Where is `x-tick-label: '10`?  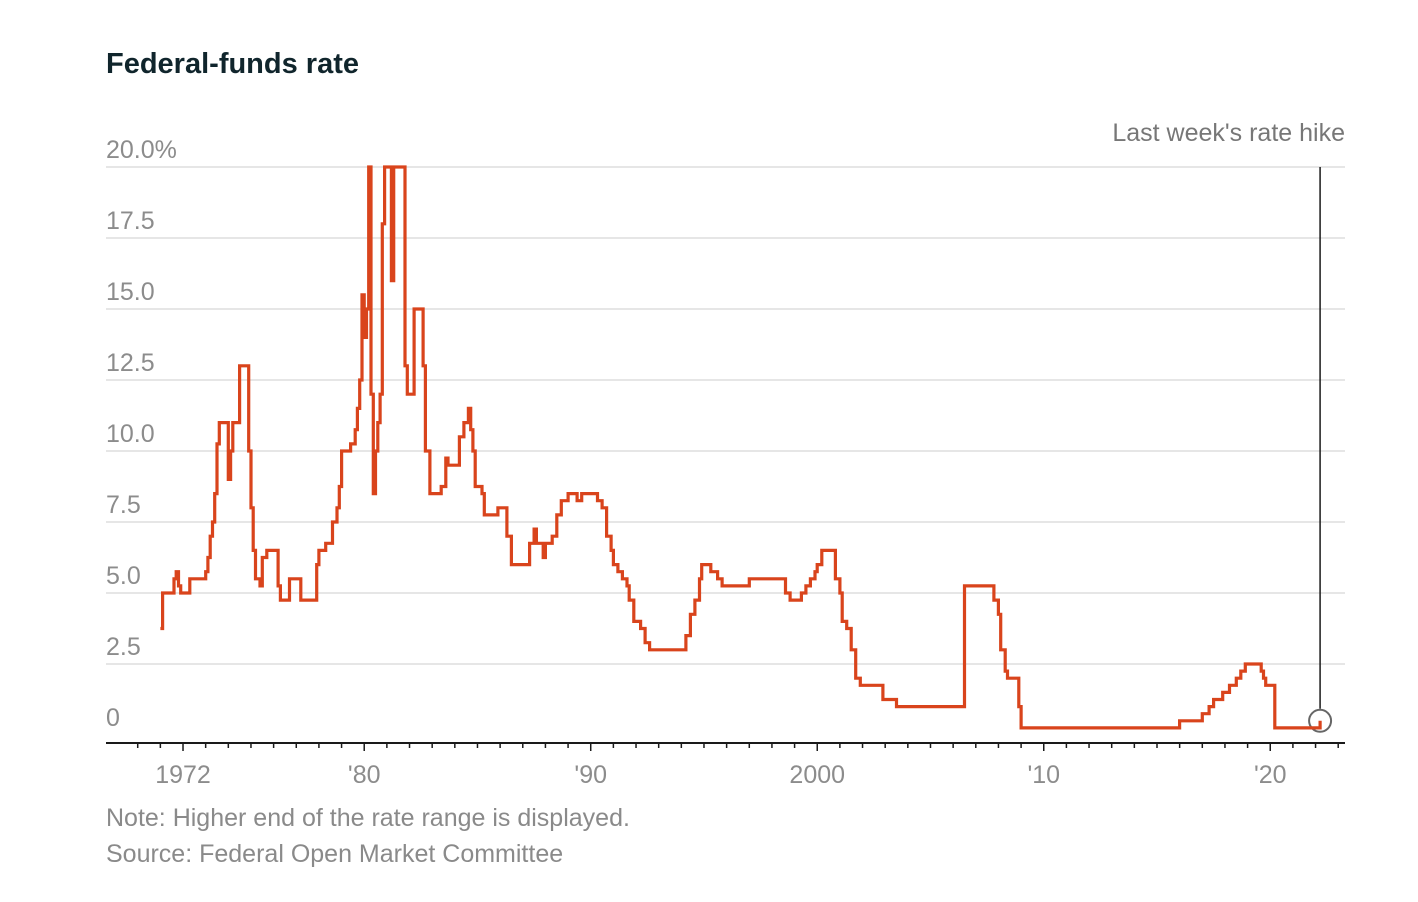
x-tick-label: '10 is located at coordinates (1043, 775).